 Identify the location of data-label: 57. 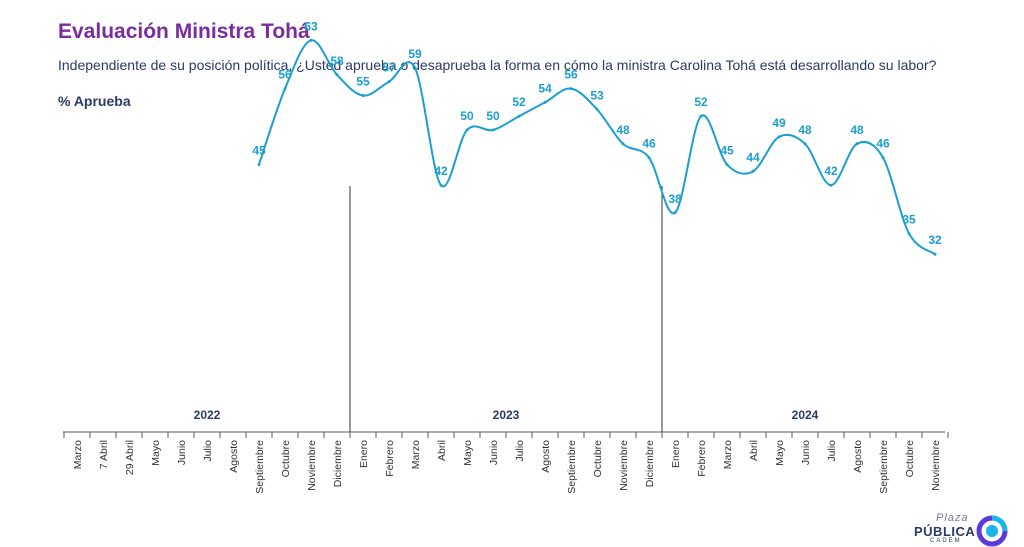
(389, 68).